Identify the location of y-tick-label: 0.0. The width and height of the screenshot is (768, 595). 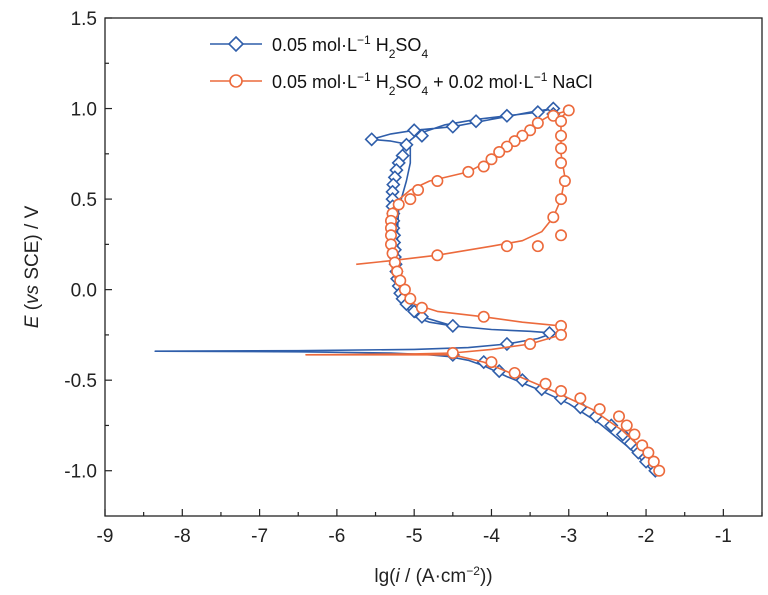
(84, 291).